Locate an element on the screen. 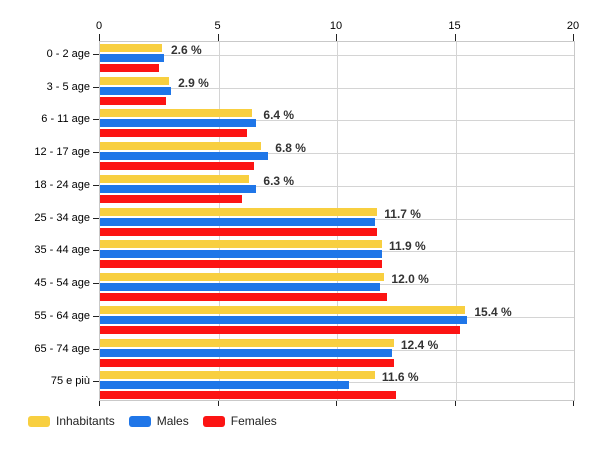 The height and width of the screenshot is (450, 600). legend-label-females: Females is located at coordinates (253, 421).